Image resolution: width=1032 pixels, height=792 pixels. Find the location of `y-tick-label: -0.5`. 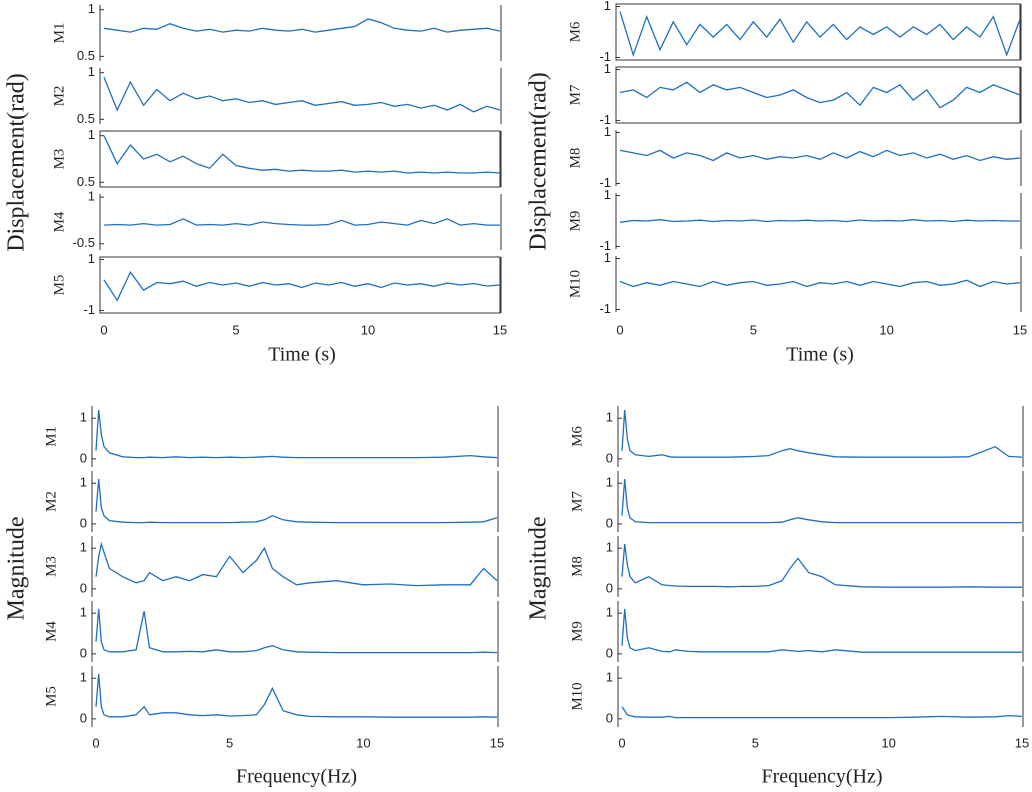

y-tick-label: -0.5 is located at coordinates (84, 242).